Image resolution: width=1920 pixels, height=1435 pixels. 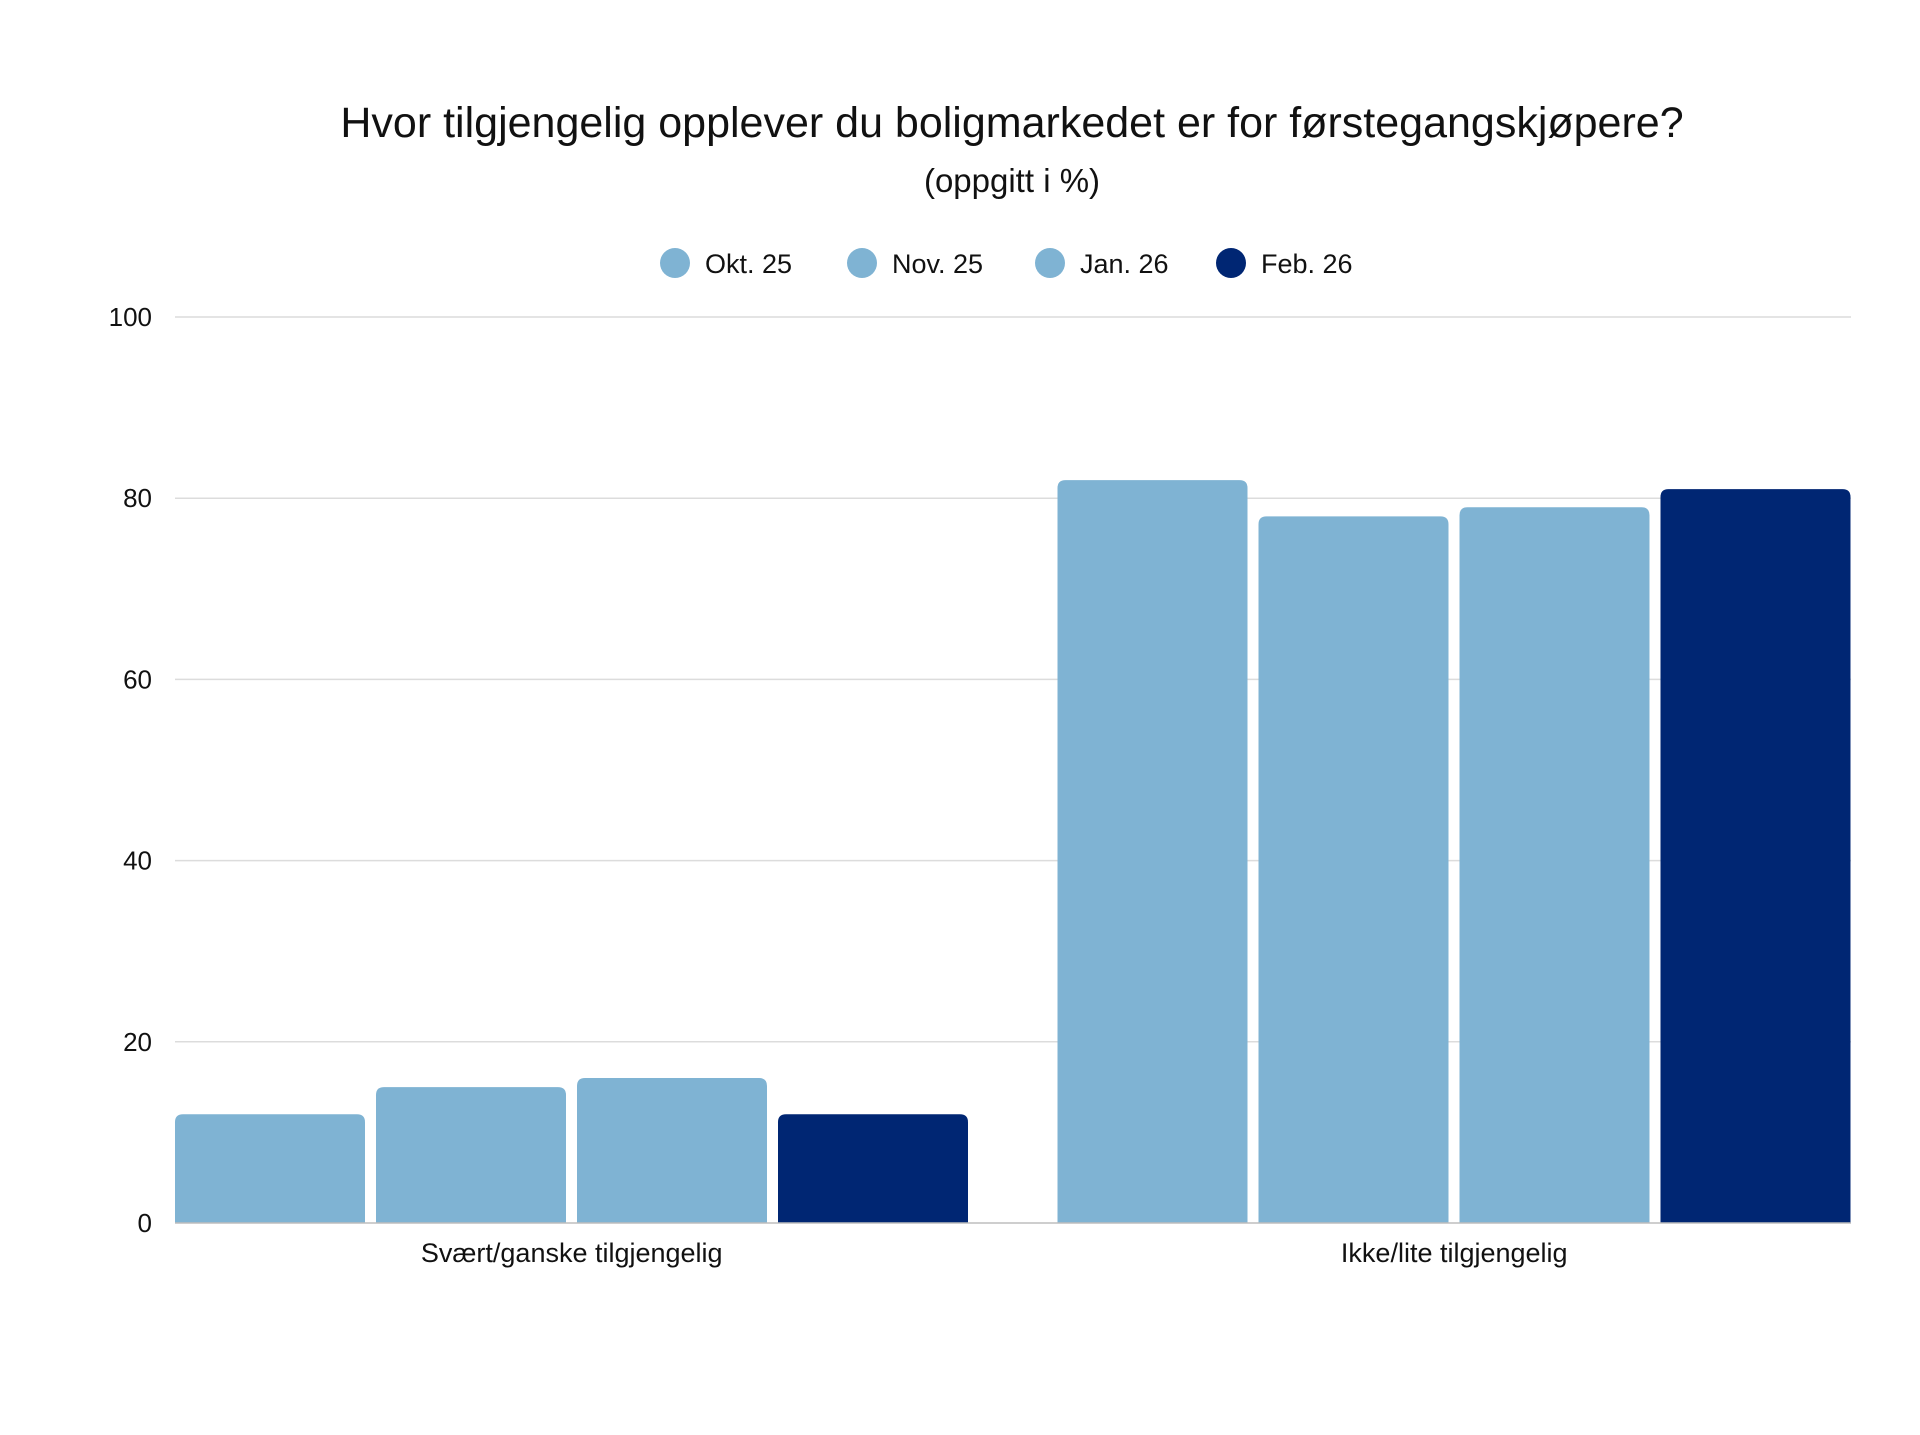 I want to click on y-tick-label: 0, so click(x=145, y=1223).